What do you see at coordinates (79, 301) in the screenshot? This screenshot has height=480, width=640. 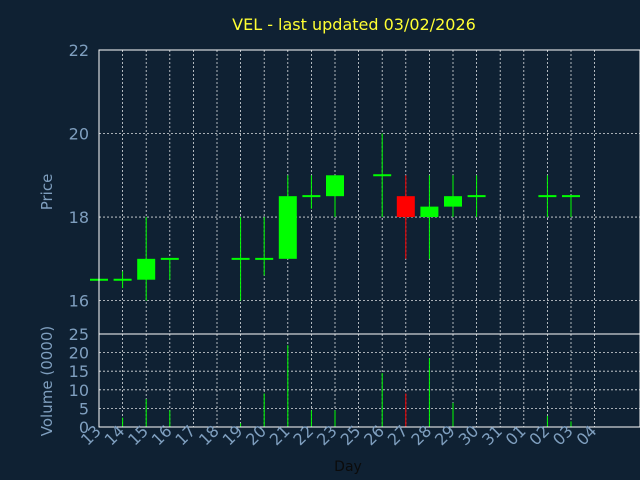 I see `price-tick-label: 16` at bounding box center [79, 301].